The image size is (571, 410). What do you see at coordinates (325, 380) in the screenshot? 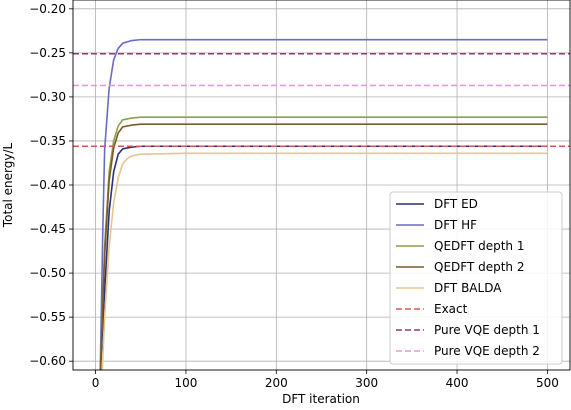
I see `x-axis-ticks: 0 100 200 300 400 500` at bounding box center [325, 380].